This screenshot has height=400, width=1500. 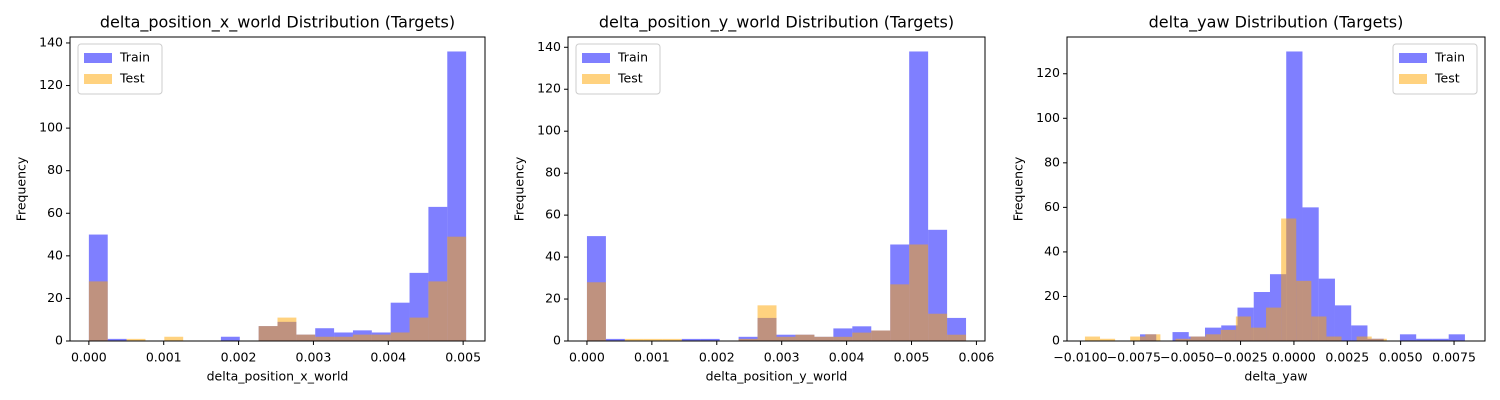 I want to click on x-tick-label: −0.0075, so click(x=1134, y=357).